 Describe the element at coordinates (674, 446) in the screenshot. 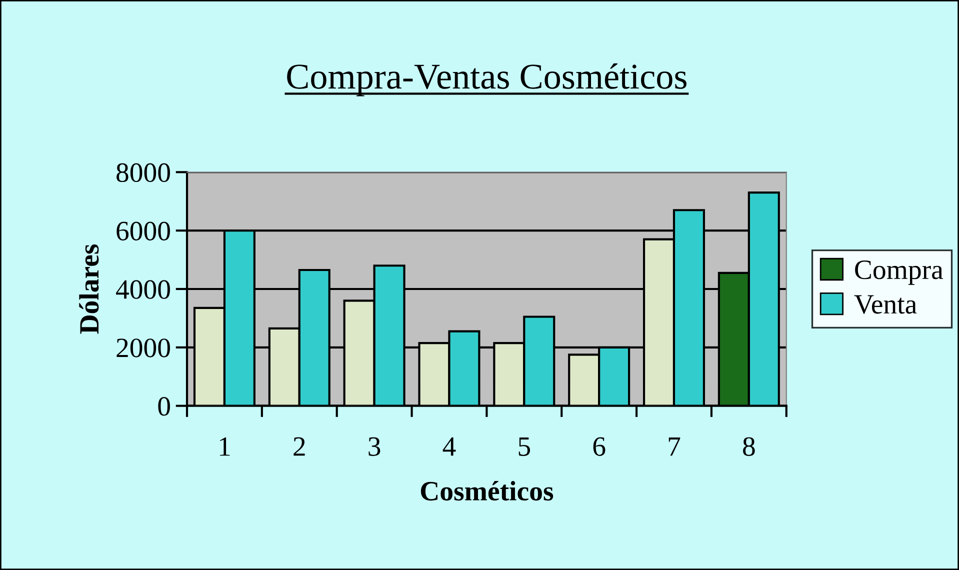

I see `x-tick-label: 7` at that location.